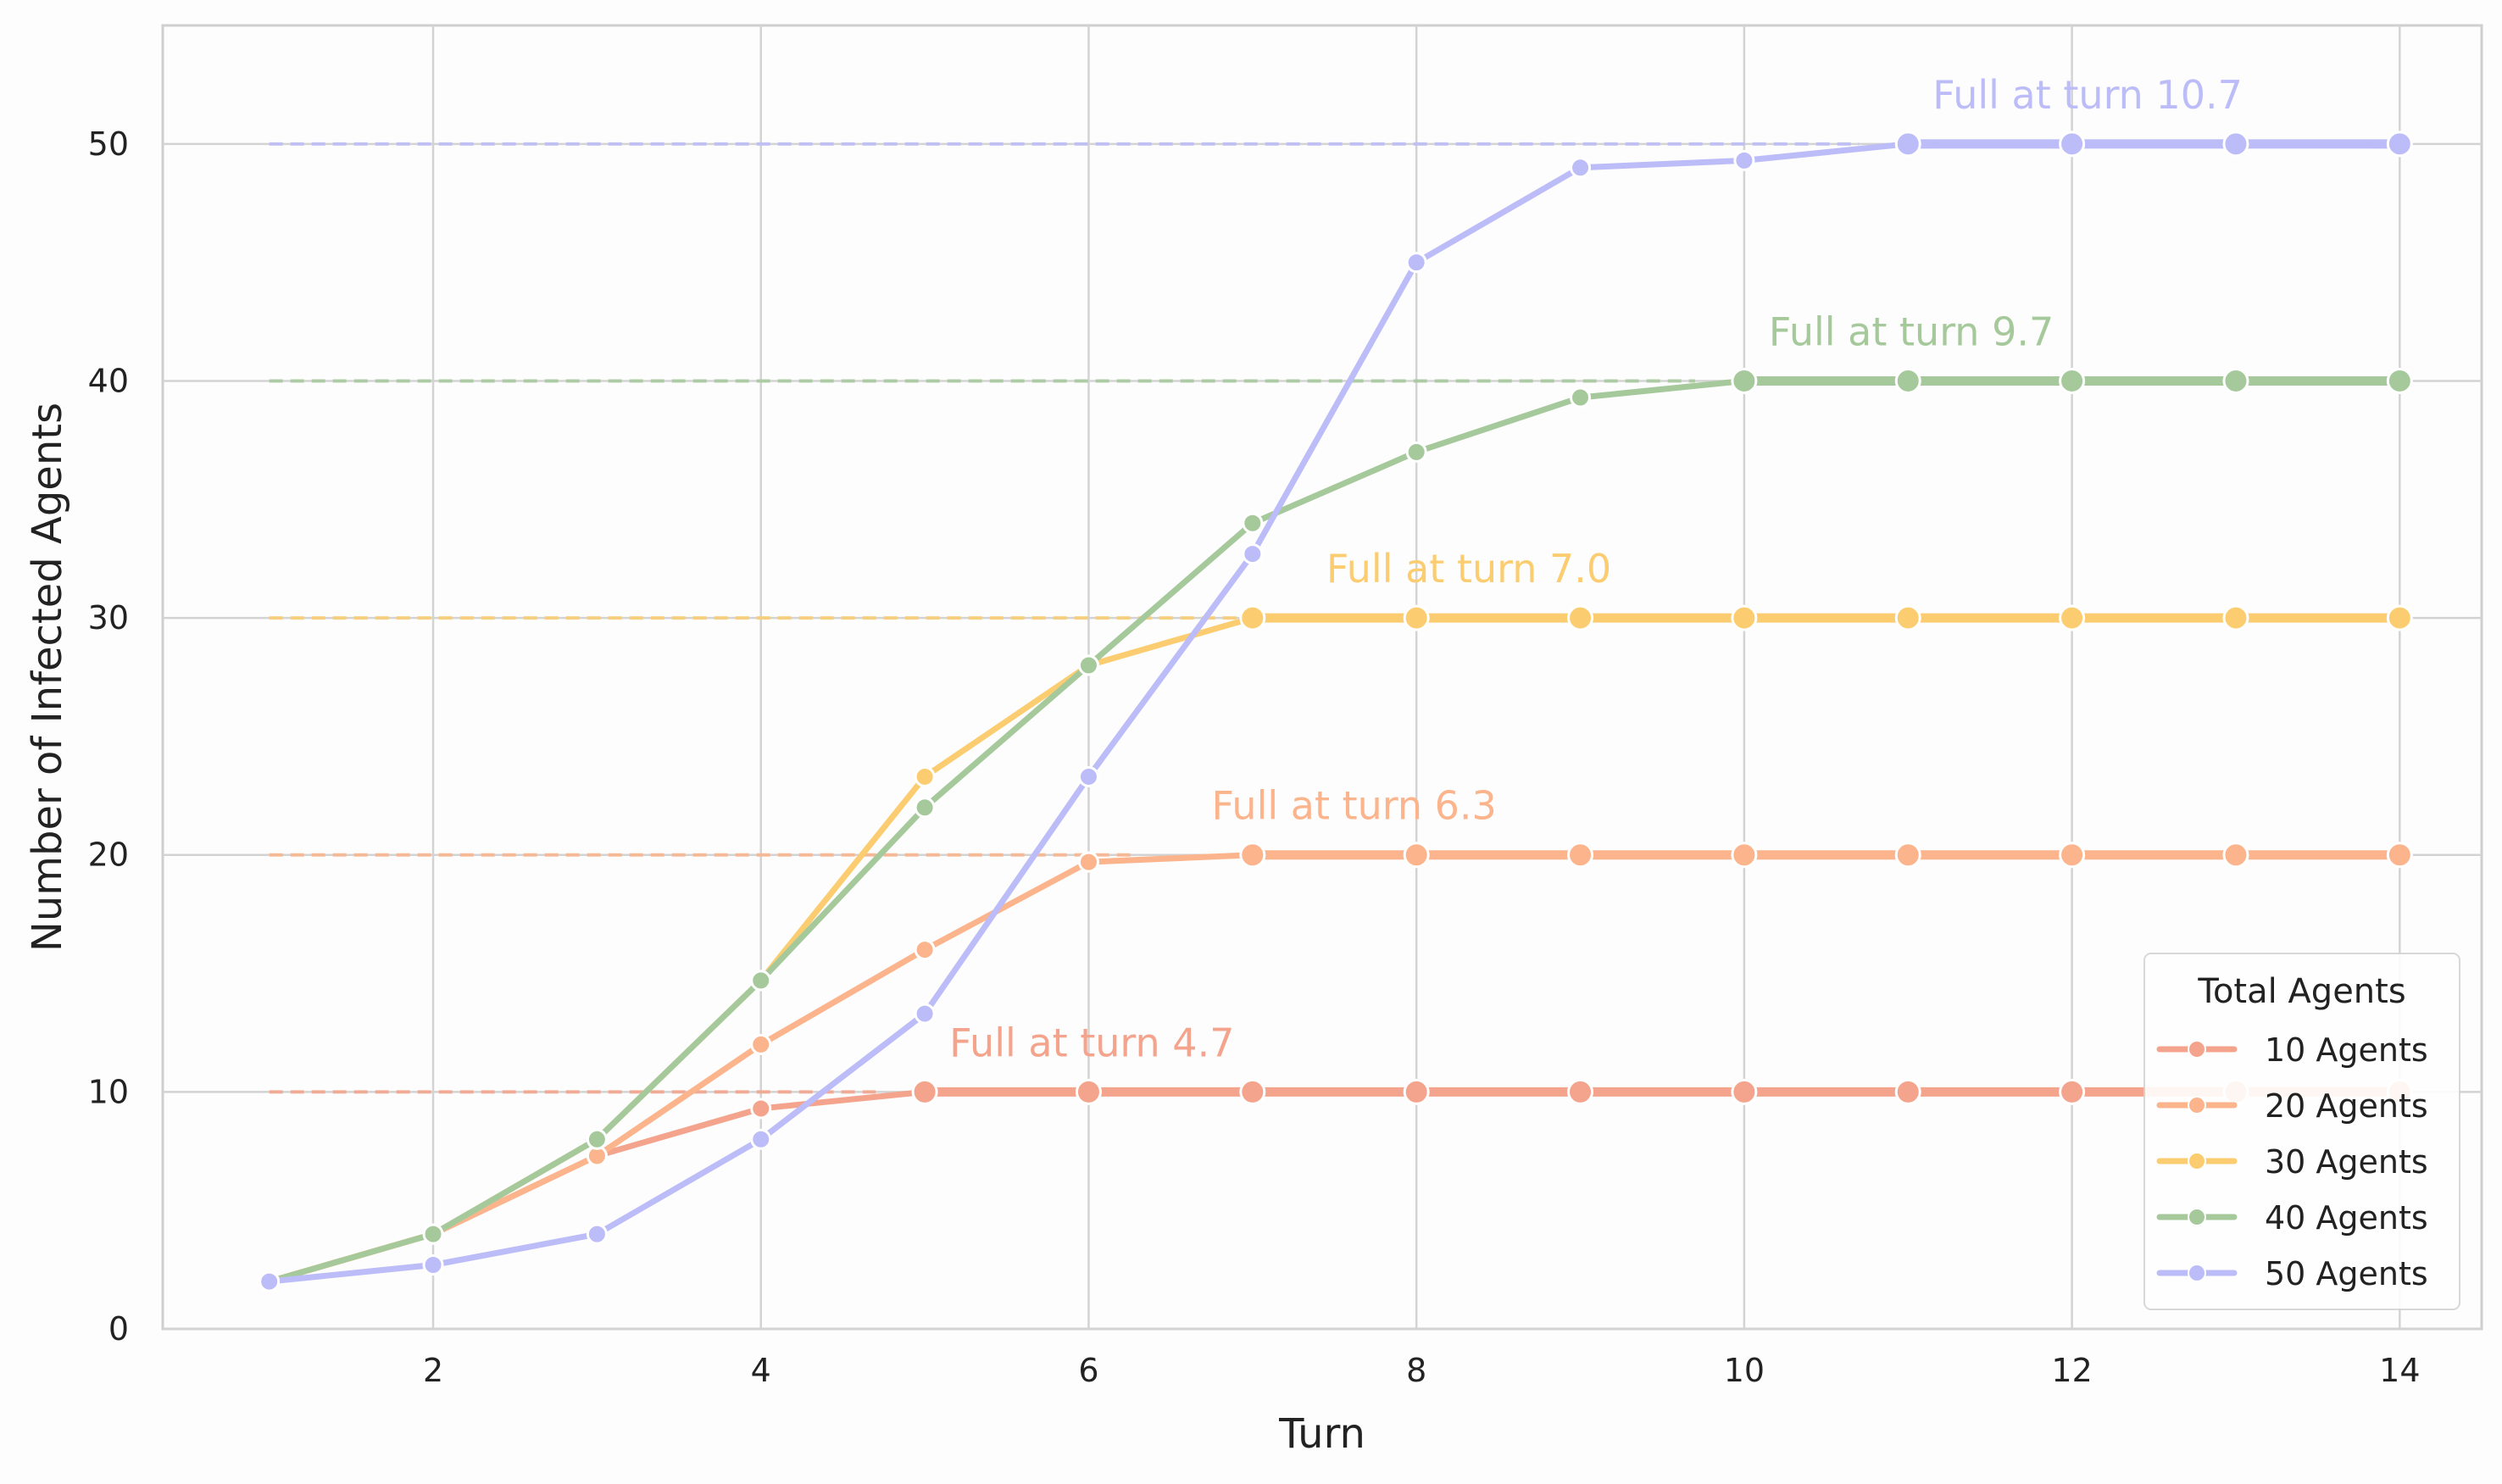  I want to click on x-tick-label: 10, so click(1744, 1371).